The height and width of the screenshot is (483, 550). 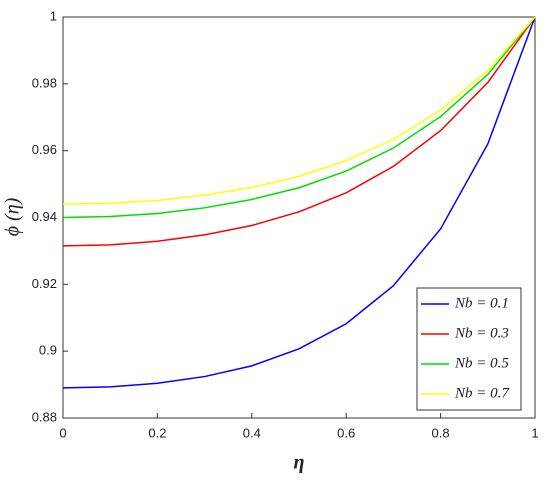 What do you see at coordinates (534, 432) in the screenshot?
I see `x-tick-label: 1` at bounding box center [534, 432].